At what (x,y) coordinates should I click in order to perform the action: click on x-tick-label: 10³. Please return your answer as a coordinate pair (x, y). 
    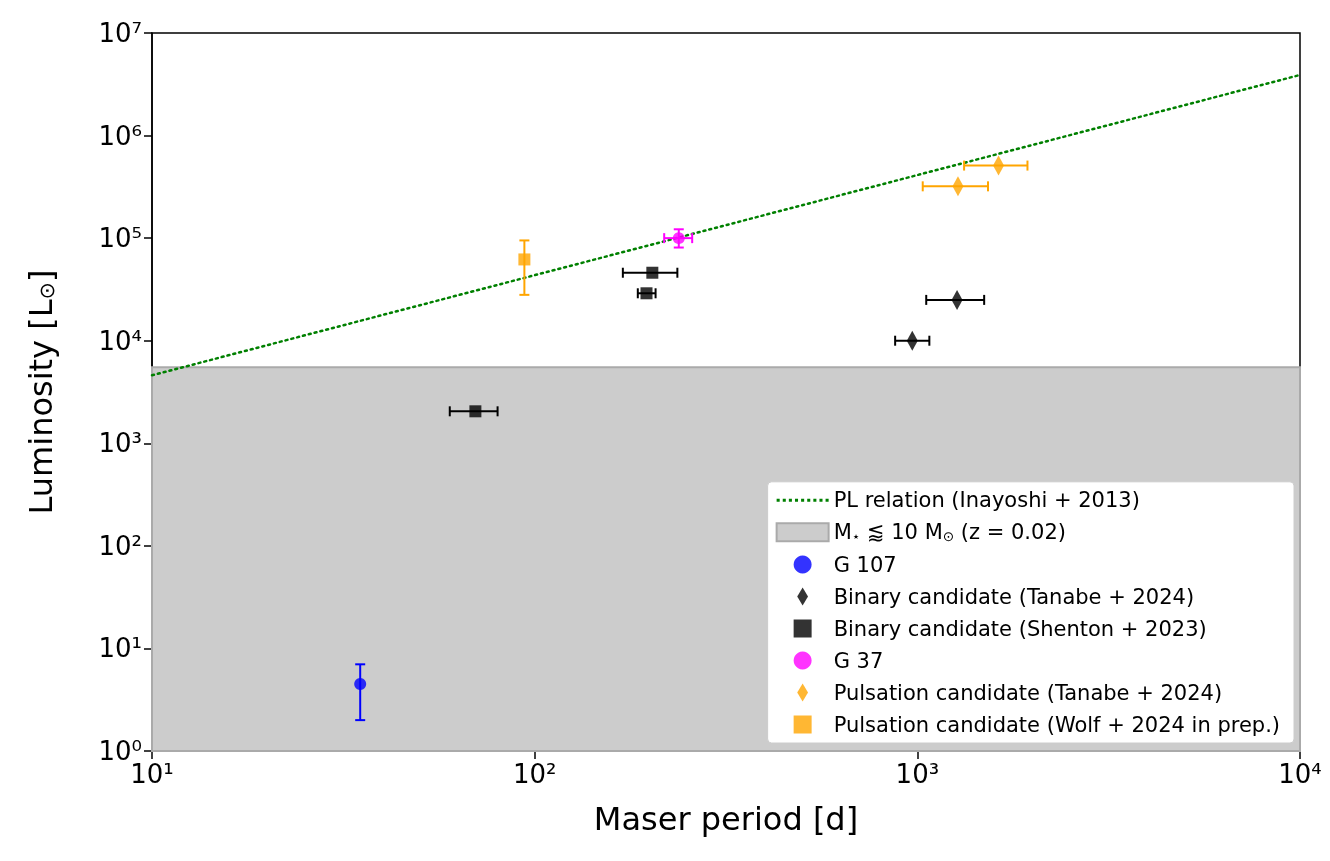
    Looking at the image, I should click on (917, 774).